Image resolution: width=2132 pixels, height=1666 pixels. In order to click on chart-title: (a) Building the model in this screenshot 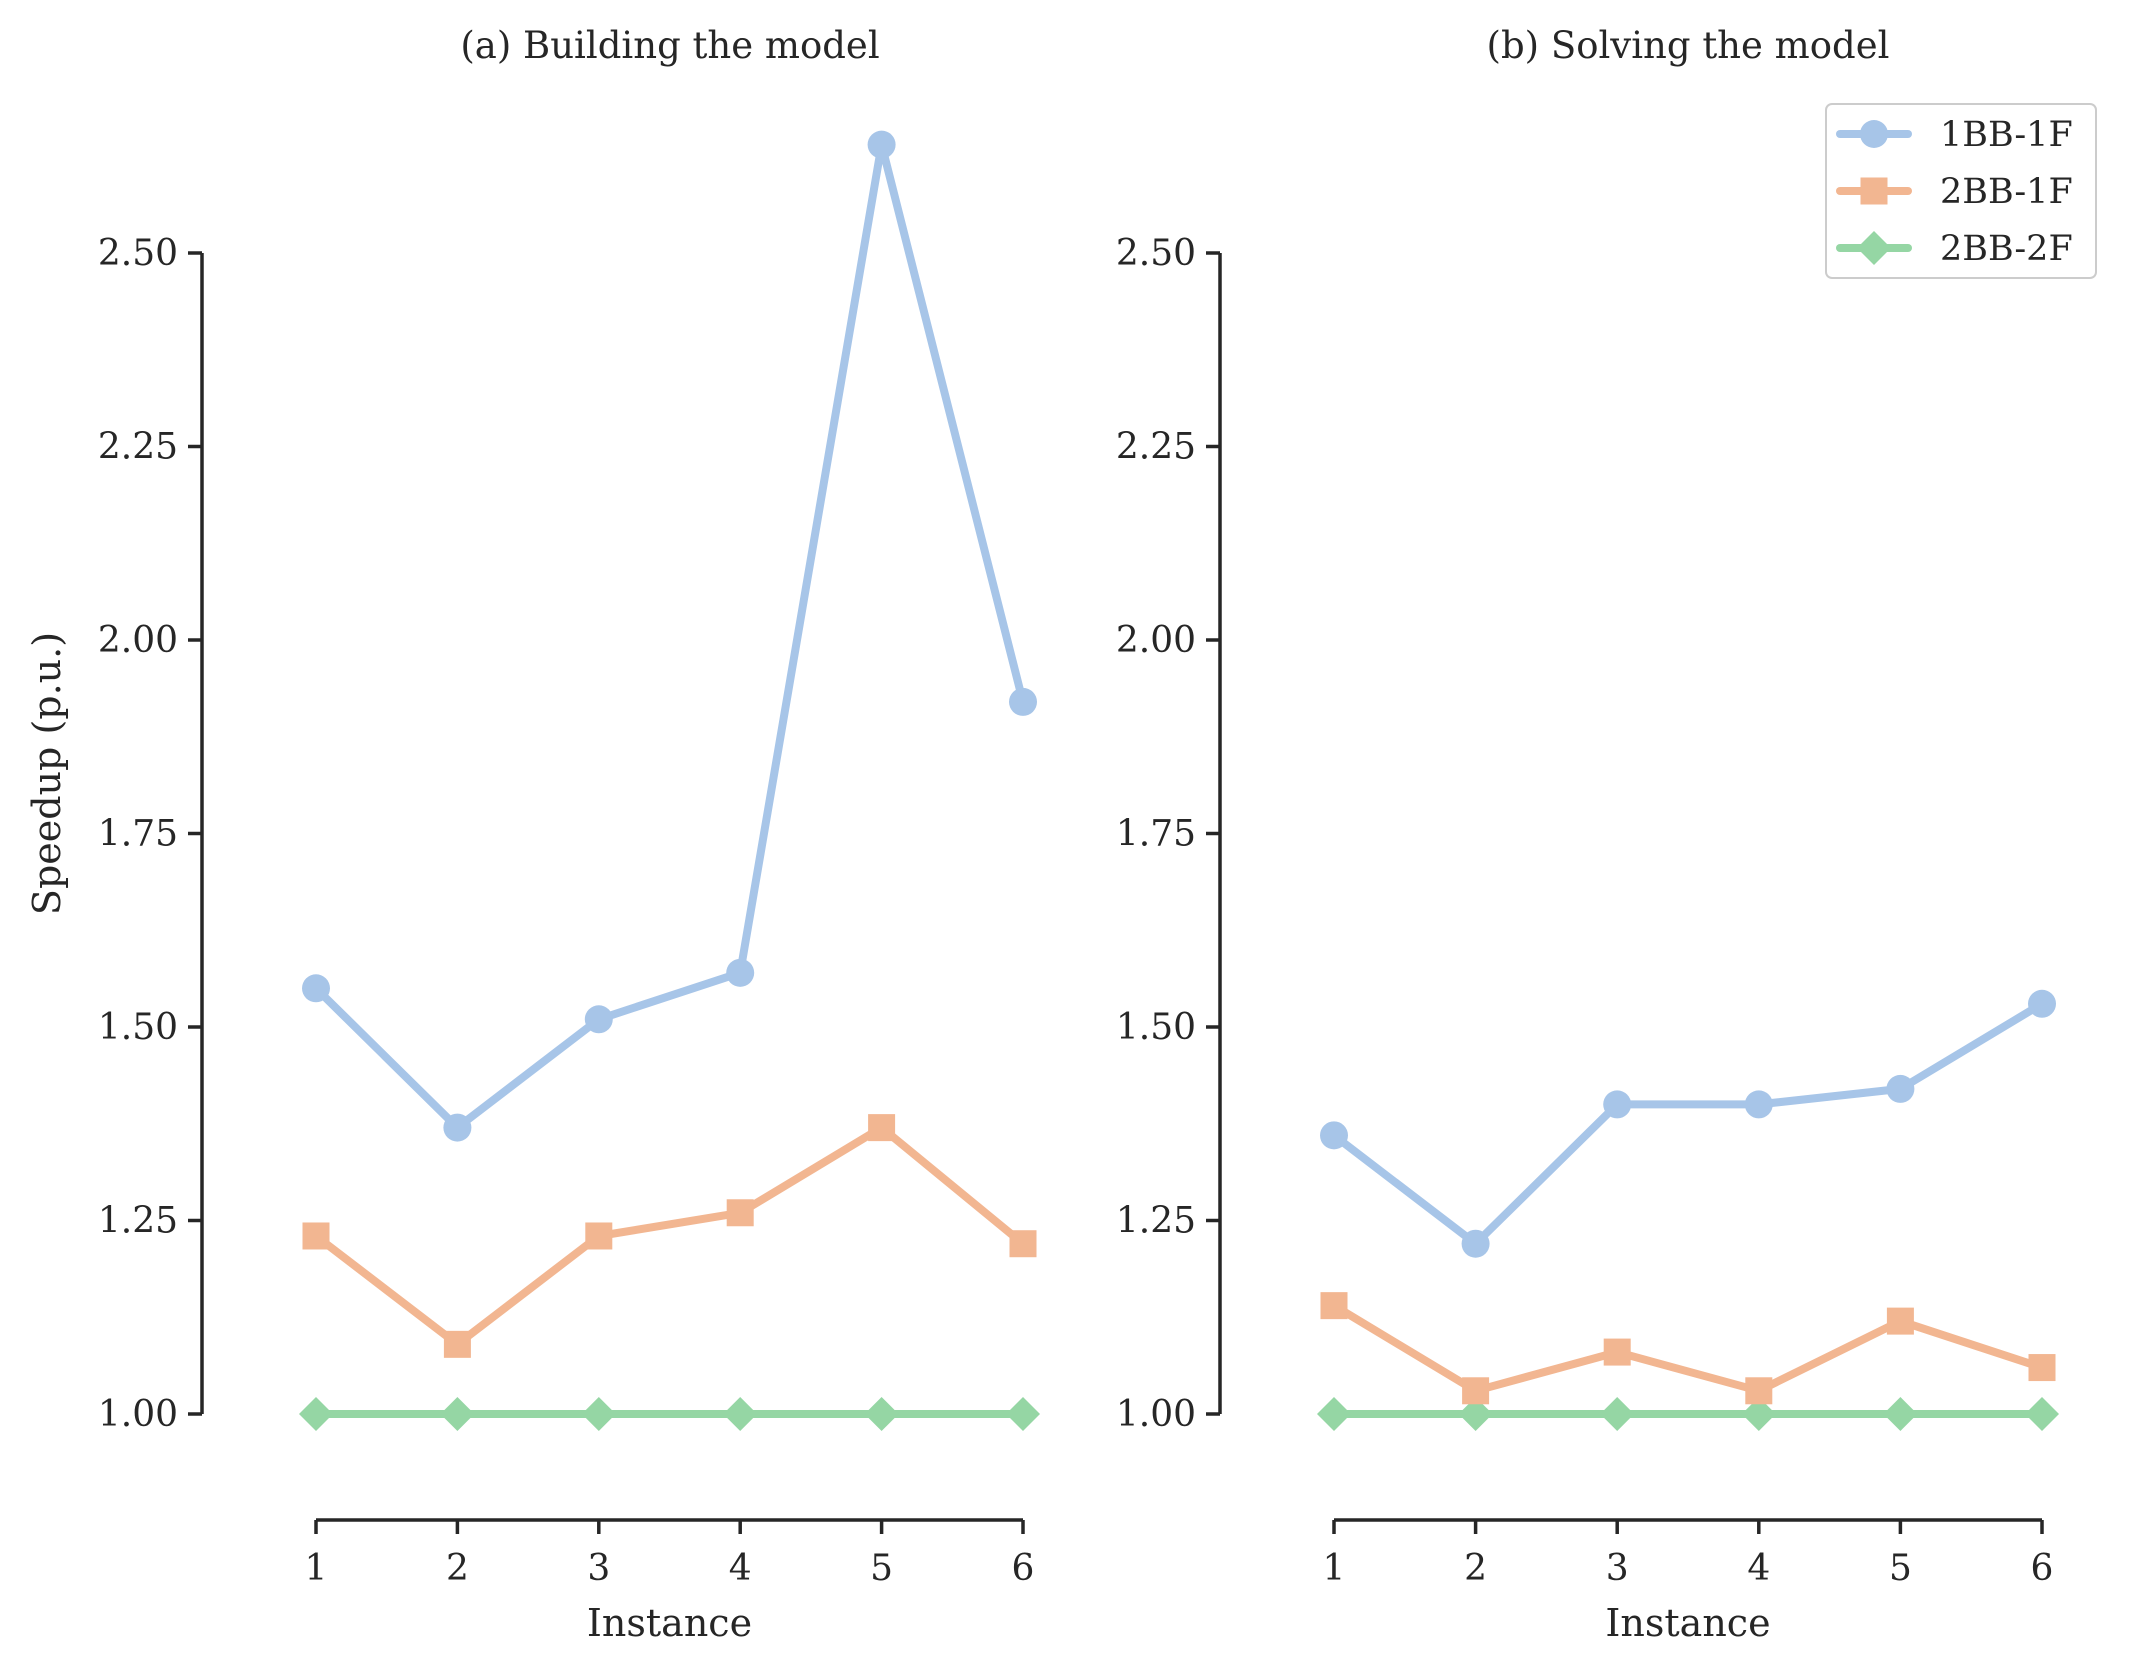, I will do `click(669, 45)`.